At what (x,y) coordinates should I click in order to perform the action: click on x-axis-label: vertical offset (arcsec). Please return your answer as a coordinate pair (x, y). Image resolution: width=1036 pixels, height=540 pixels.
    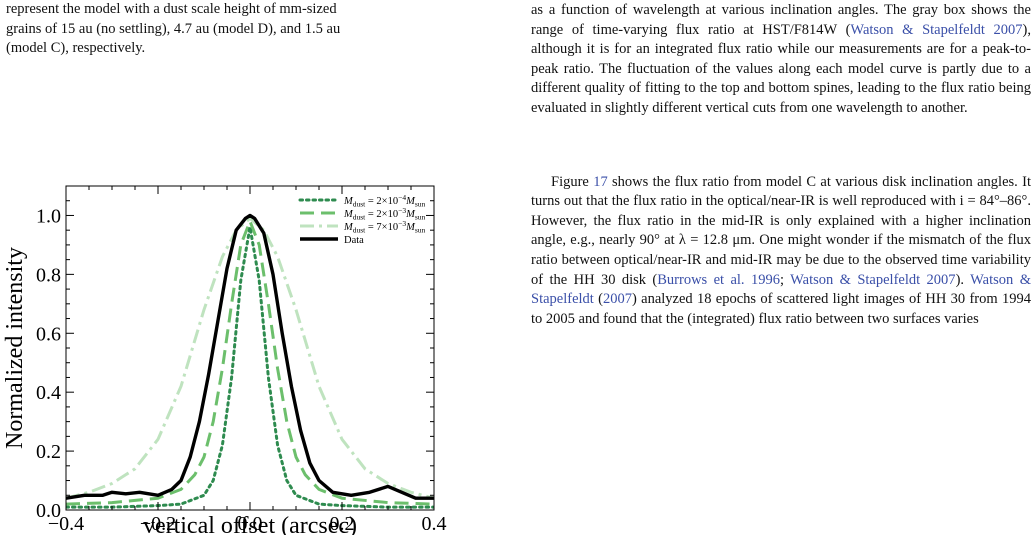
    Looking at the image, I should click on (250, 524).